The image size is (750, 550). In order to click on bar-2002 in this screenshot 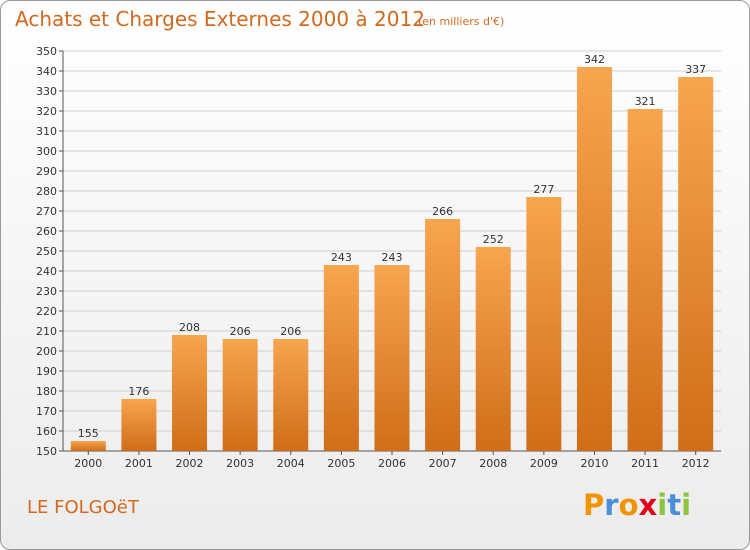, I will do `click(190, 393)`.